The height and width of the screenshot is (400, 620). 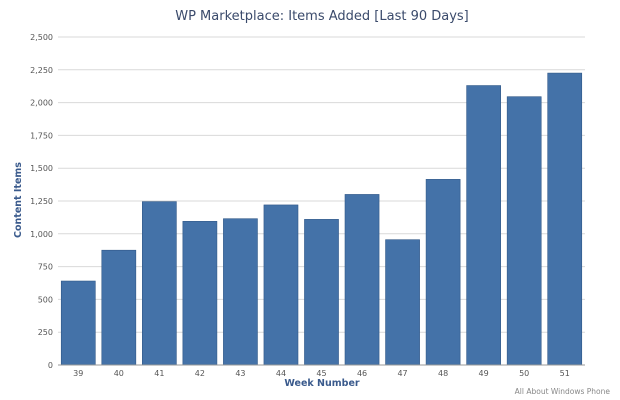 I want to click on y-tick-label: 750, so click(x=45, y=267).